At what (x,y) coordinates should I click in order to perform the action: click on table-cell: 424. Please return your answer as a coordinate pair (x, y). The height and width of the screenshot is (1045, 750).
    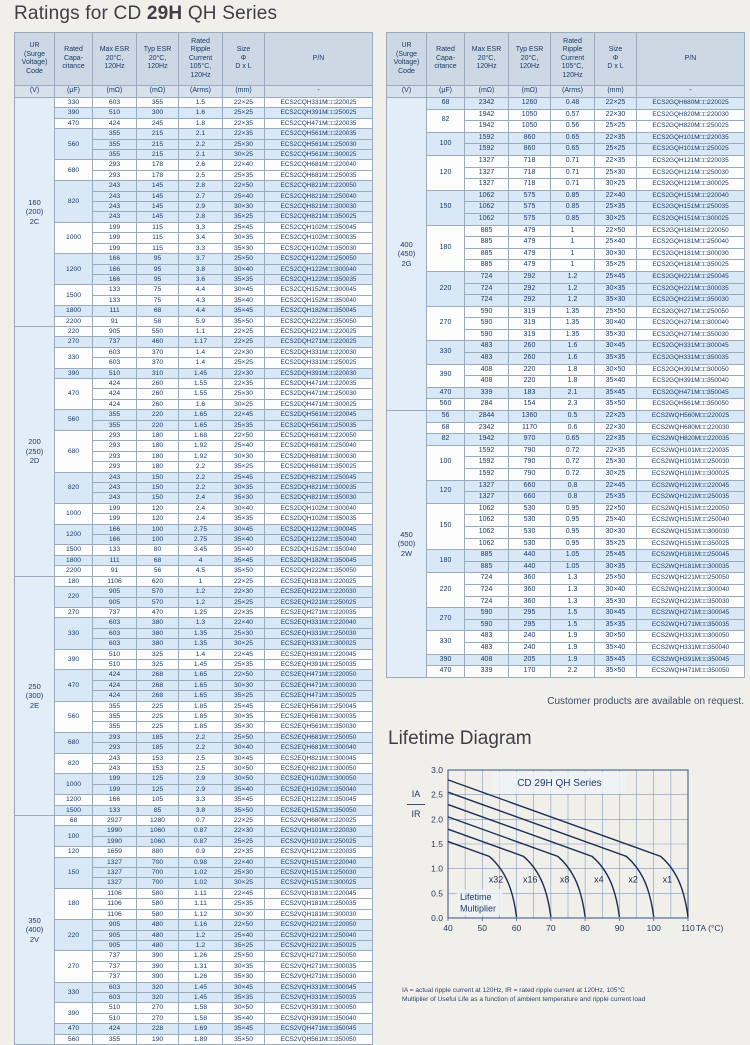
    Looking at the image, I should click on (114, 404).